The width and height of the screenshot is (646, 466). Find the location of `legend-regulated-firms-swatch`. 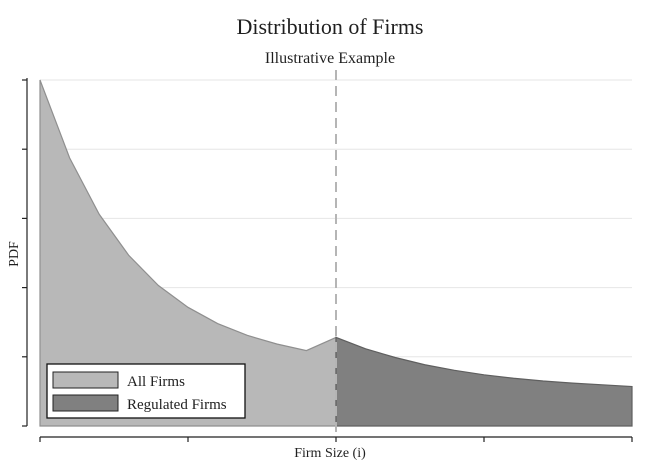

legend-regulated-firms-swatch is located at coordinates (85, 403).